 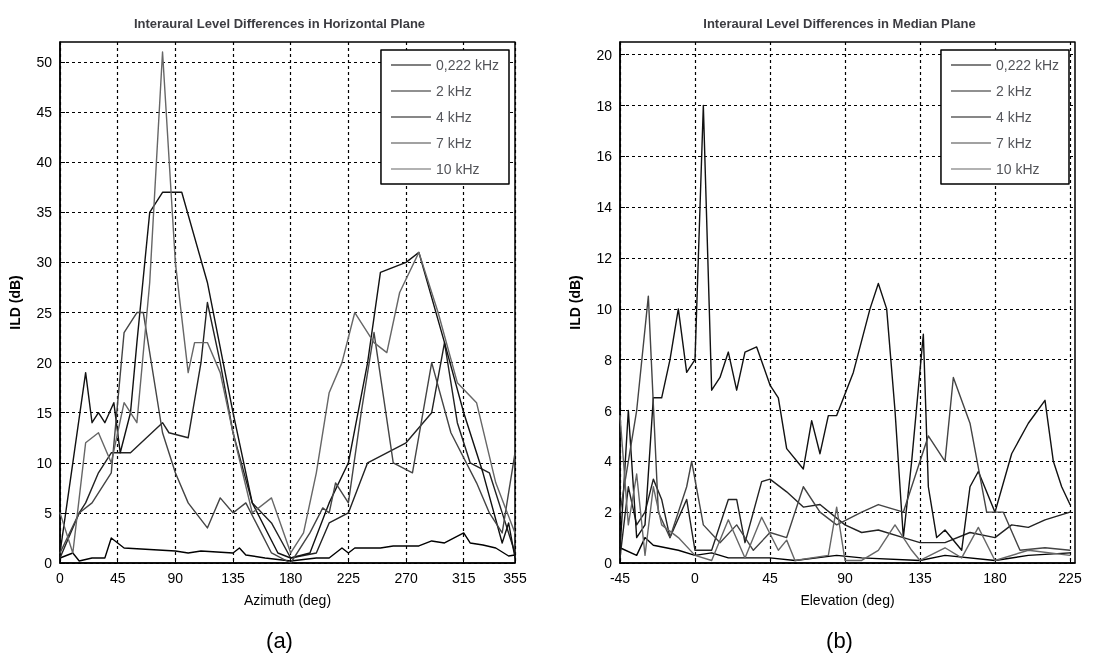 I want to click on y-tick-label: 14, so click(x=604, y=207).